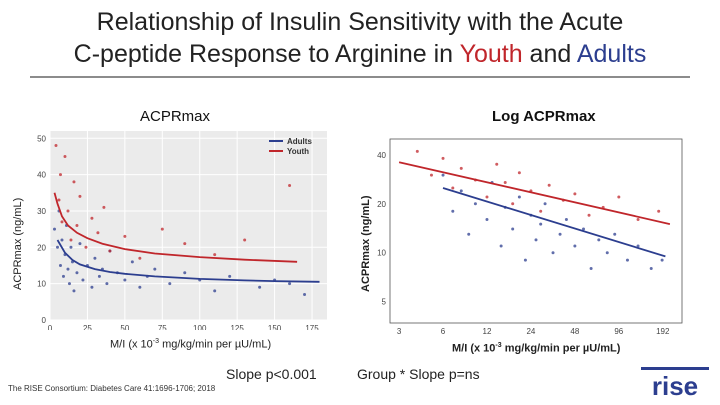 This screenshot has width=720, height=405. What do you see at coordinates (237, 327) in the screenshot?
I see `x-tick-label: 125` at bounding box center [237, 327].